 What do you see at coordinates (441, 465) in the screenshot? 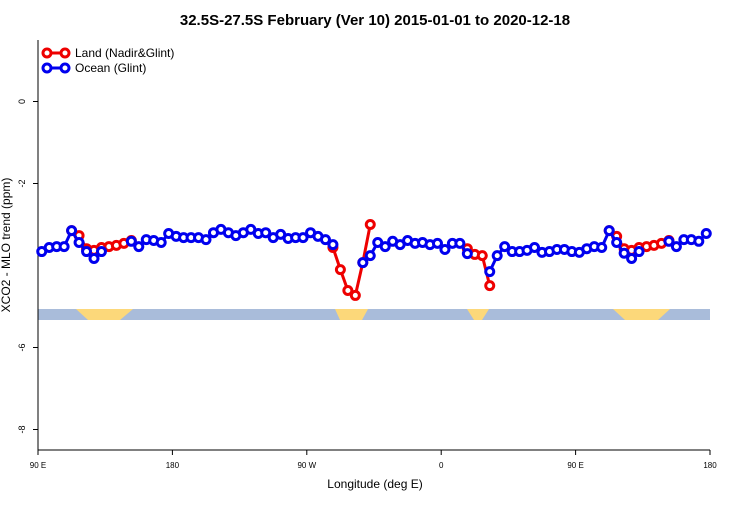
I see `x-tick-label: 0` at bounding box center [441, 465].